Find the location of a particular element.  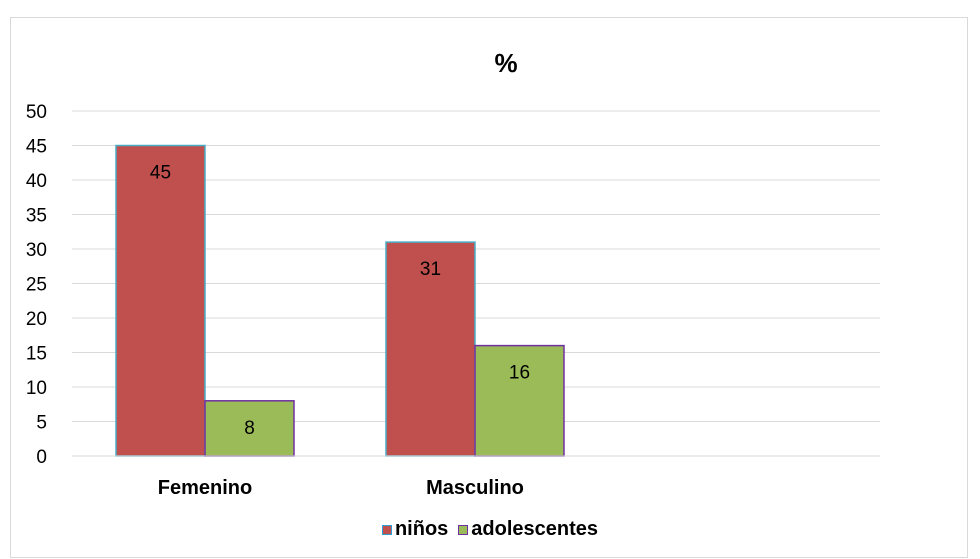

legend: niños adolescentes is located at coordinates (490, 529).